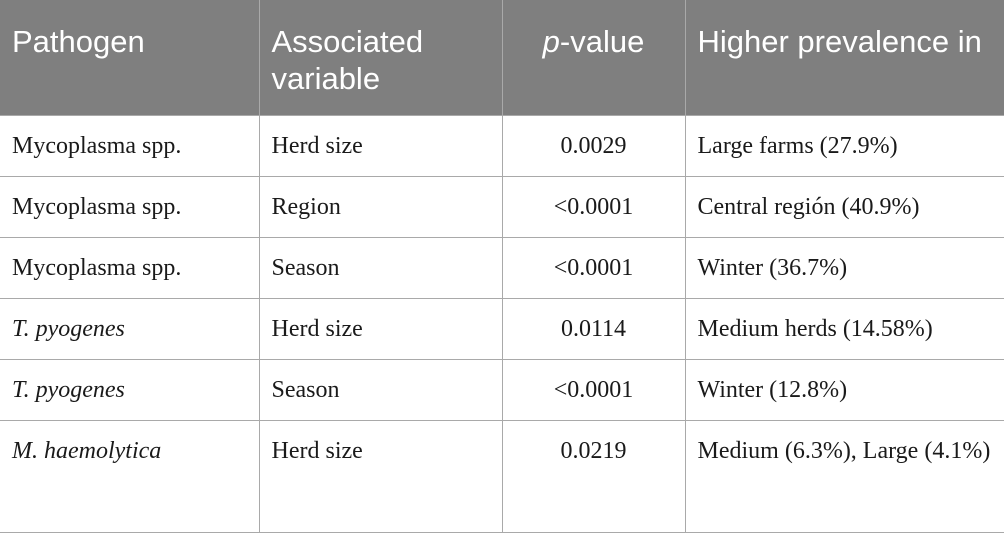 Image resolution: width=1004 pixels, height=551 pixels. What do you see at coordinates (844, 390) in the screenshot?
I see `cell-prevalence: Winter (12.8%)` at bounding box center [844, 390].